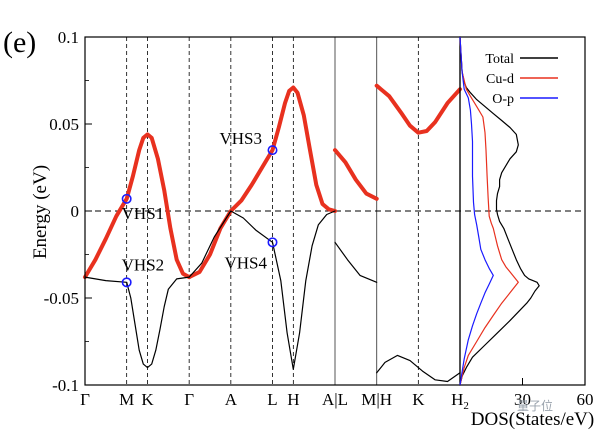 This screenshot has width=600, height=437. I want to click on y-tick-label: -0.1, so click(65, 385).